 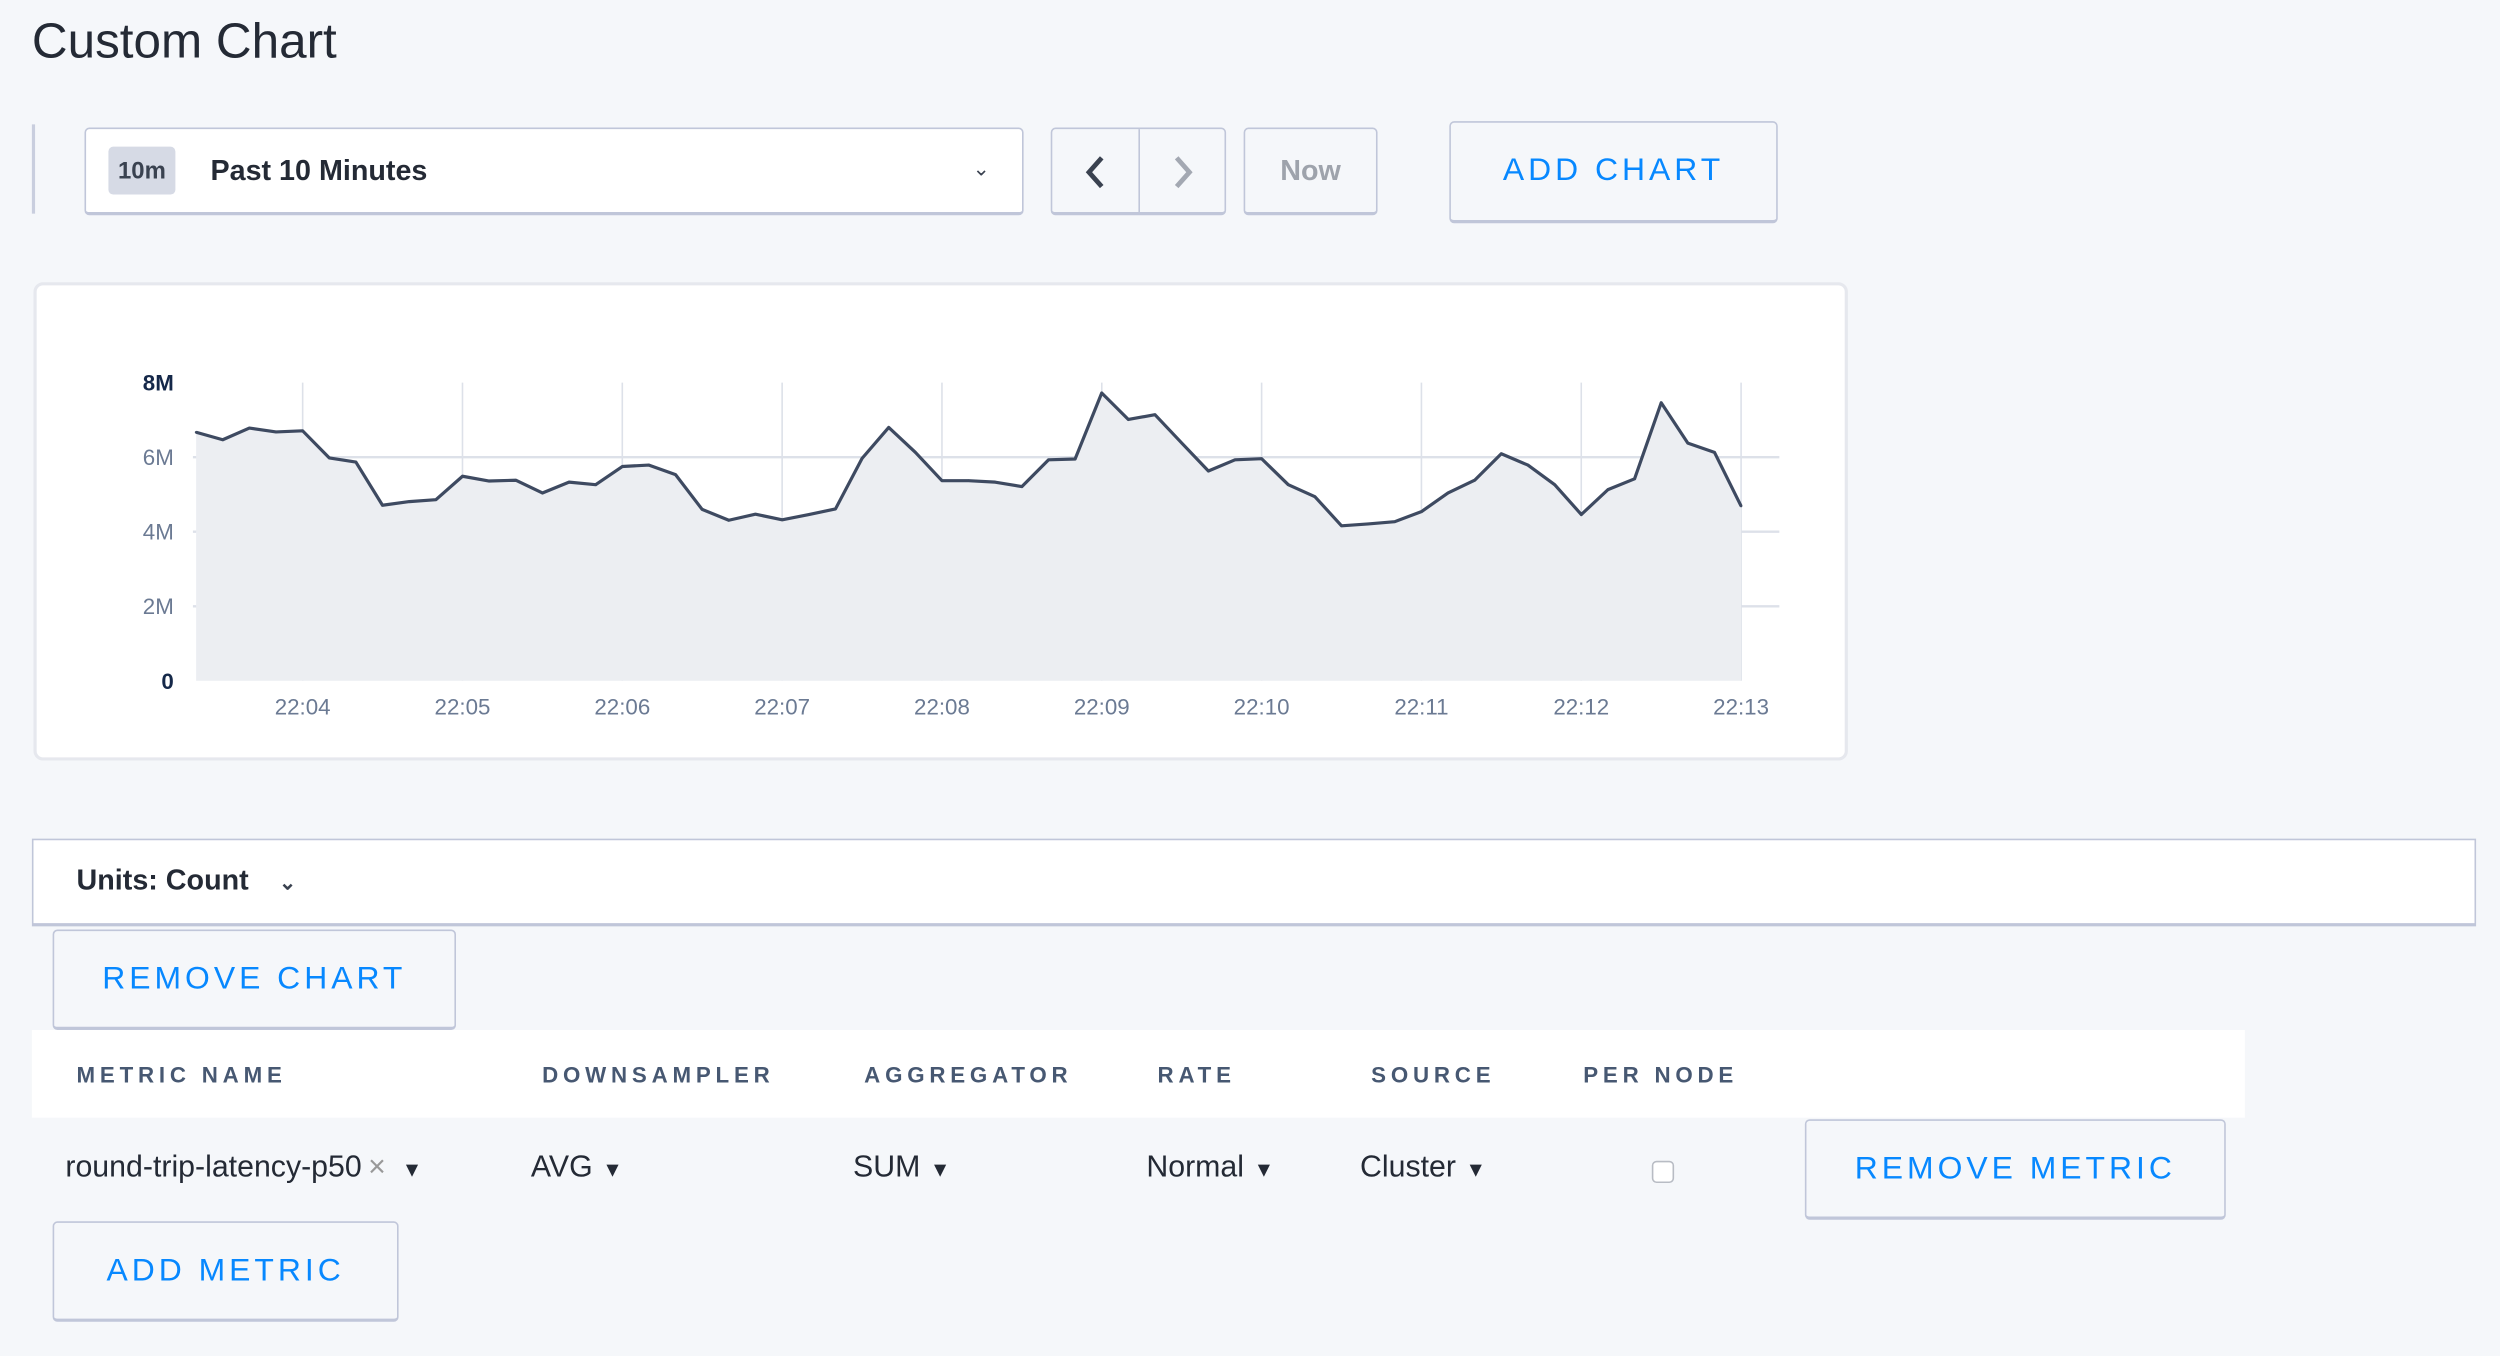 What do you see at coordinates (213, 1168) in the screenshot?
I see `metric-name-value: round-trip-latency-p50` at bounding box center [213, 1168].